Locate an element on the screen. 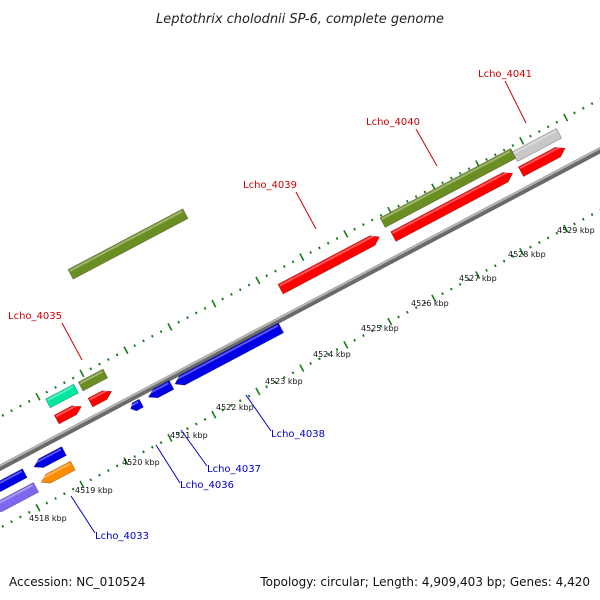 The width and height of the screenshot is (600, 600). gene-label-forward: Lcho_4035 is located at coordinates (35, 316).